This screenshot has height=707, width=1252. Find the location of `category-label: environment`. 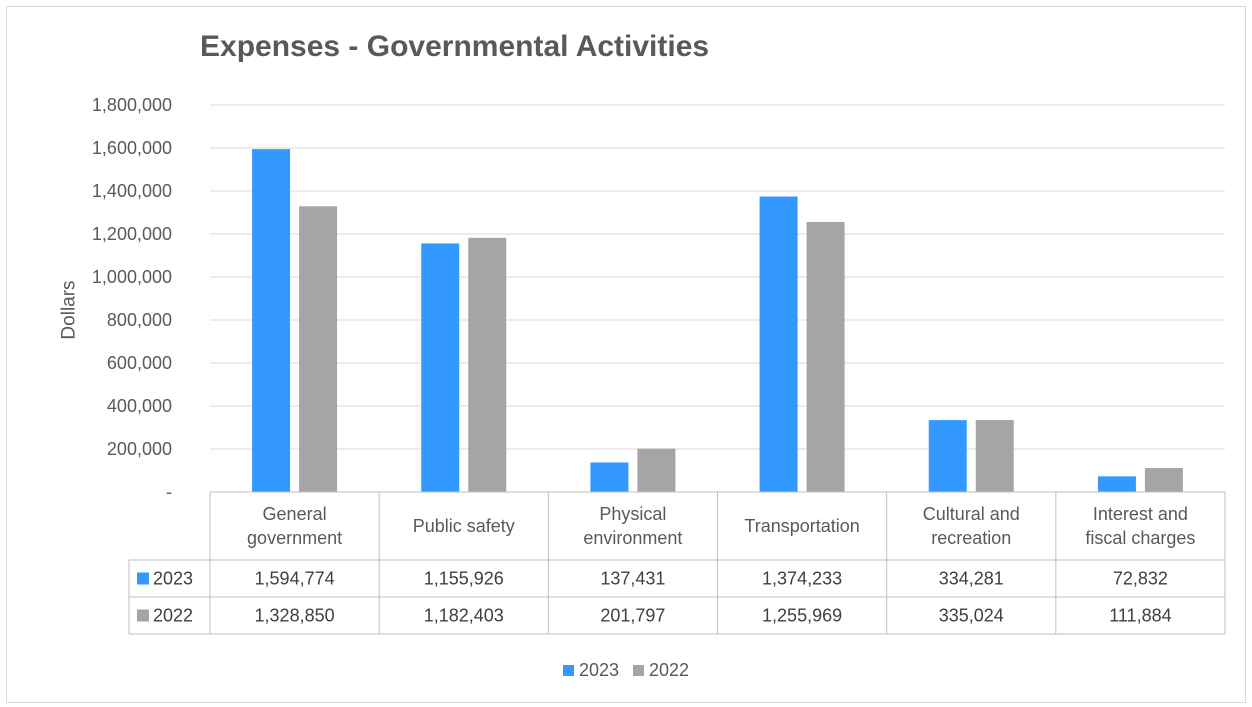

category-label: environment is located at coordinates (632, 538).